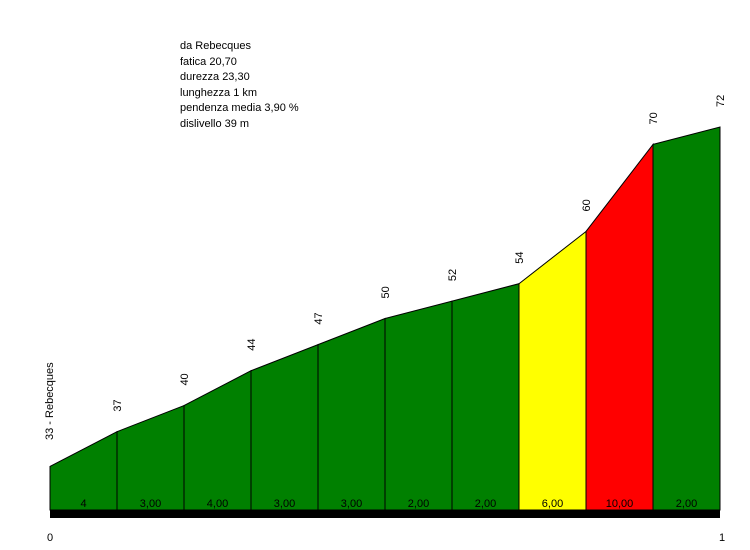 Image resolution: width=750 pixels, height=550 pixels. What do you see at coordinates (620, 504) in the screenshot?
I see `gradient-label: 10,00` at bounding box center [620, 504].